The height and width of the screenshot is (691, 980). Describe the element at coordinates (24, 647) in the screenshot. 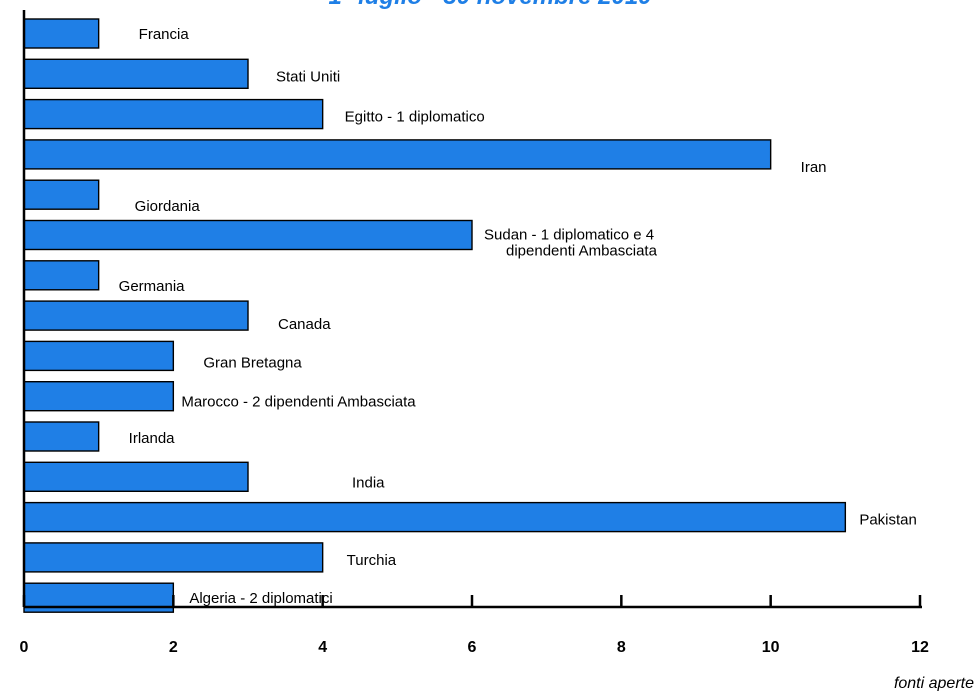

I see `x-tick-label-0: 0` at that location.